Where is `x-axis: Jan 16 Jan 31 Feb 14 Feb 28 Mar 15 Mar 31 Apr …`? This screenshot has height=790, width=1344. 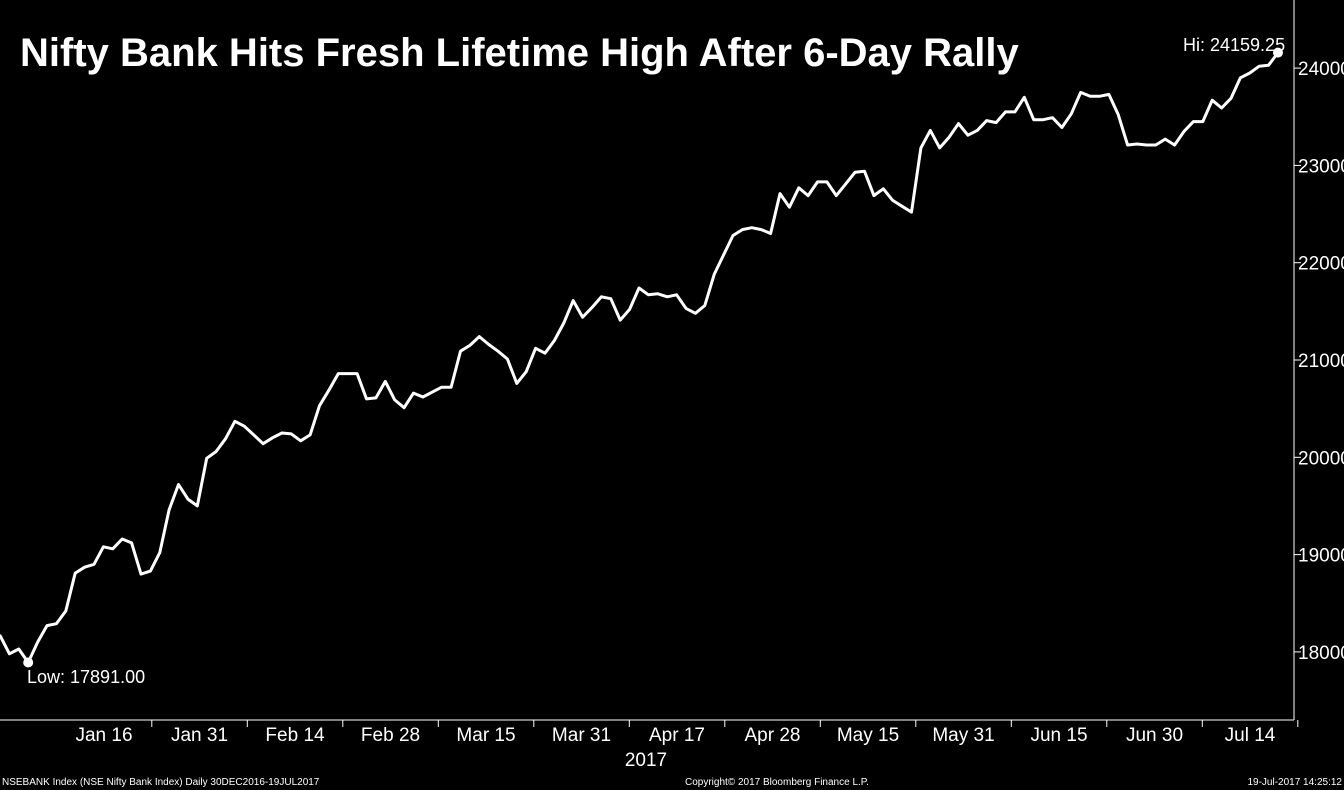 x-axis: Jan 16 Jan 31 Feb 14 Feb 28 Mar 15 Mar 31 Apr … is located at coordinates (687, 733).